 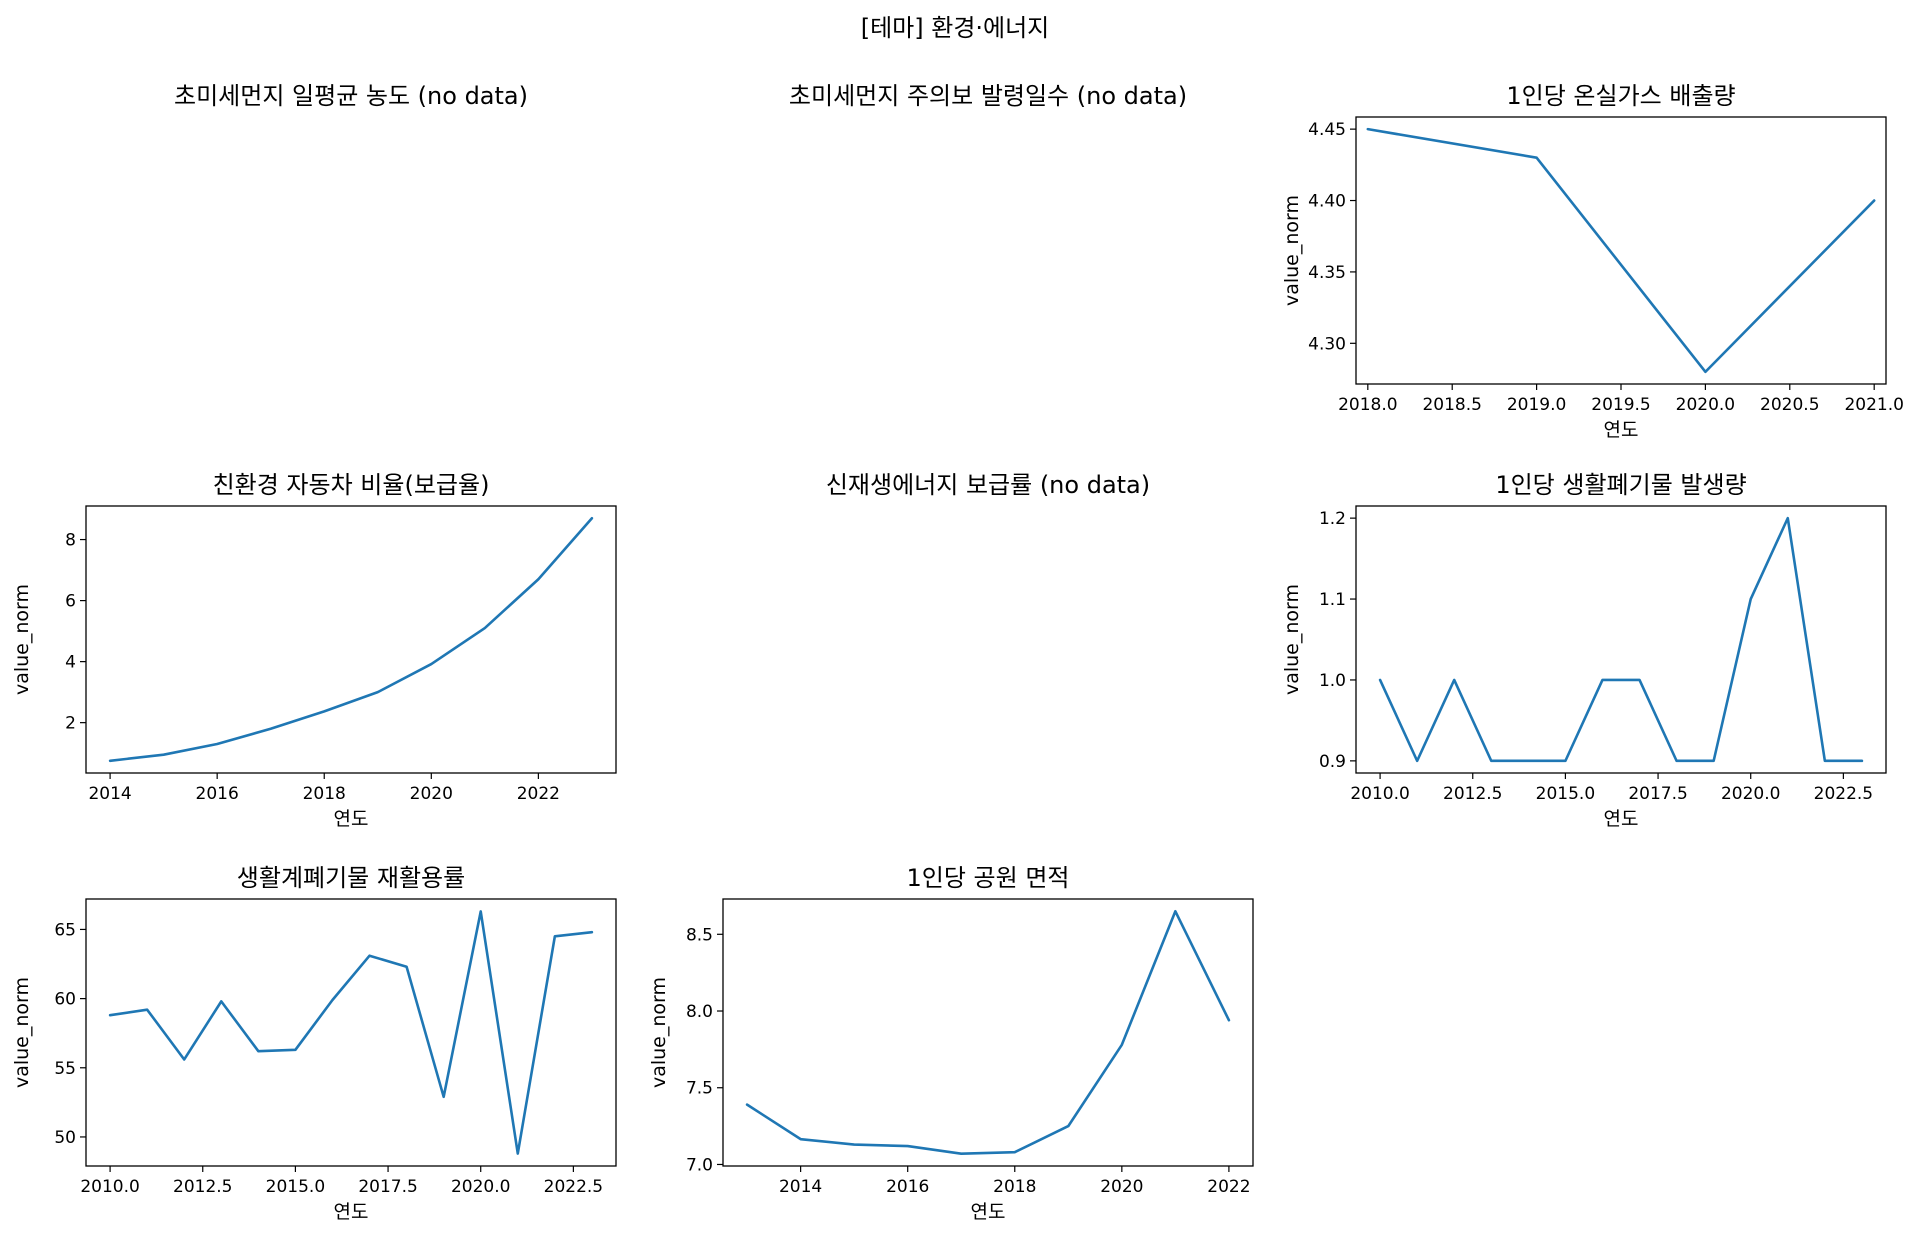 What do you see at coordinates (699, 1165) in the screenshot?
I see `y-tick-label: 7.0` at bounding box center [699, 1165].